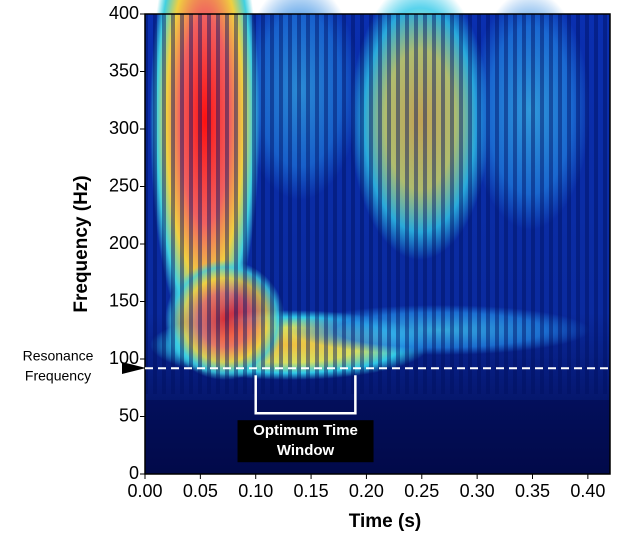 The height and width of the screenshot is (537, 618). Describe the element at coordinates (124, 128) in the screenshot. I see `y-tick-label: 300` at that location.